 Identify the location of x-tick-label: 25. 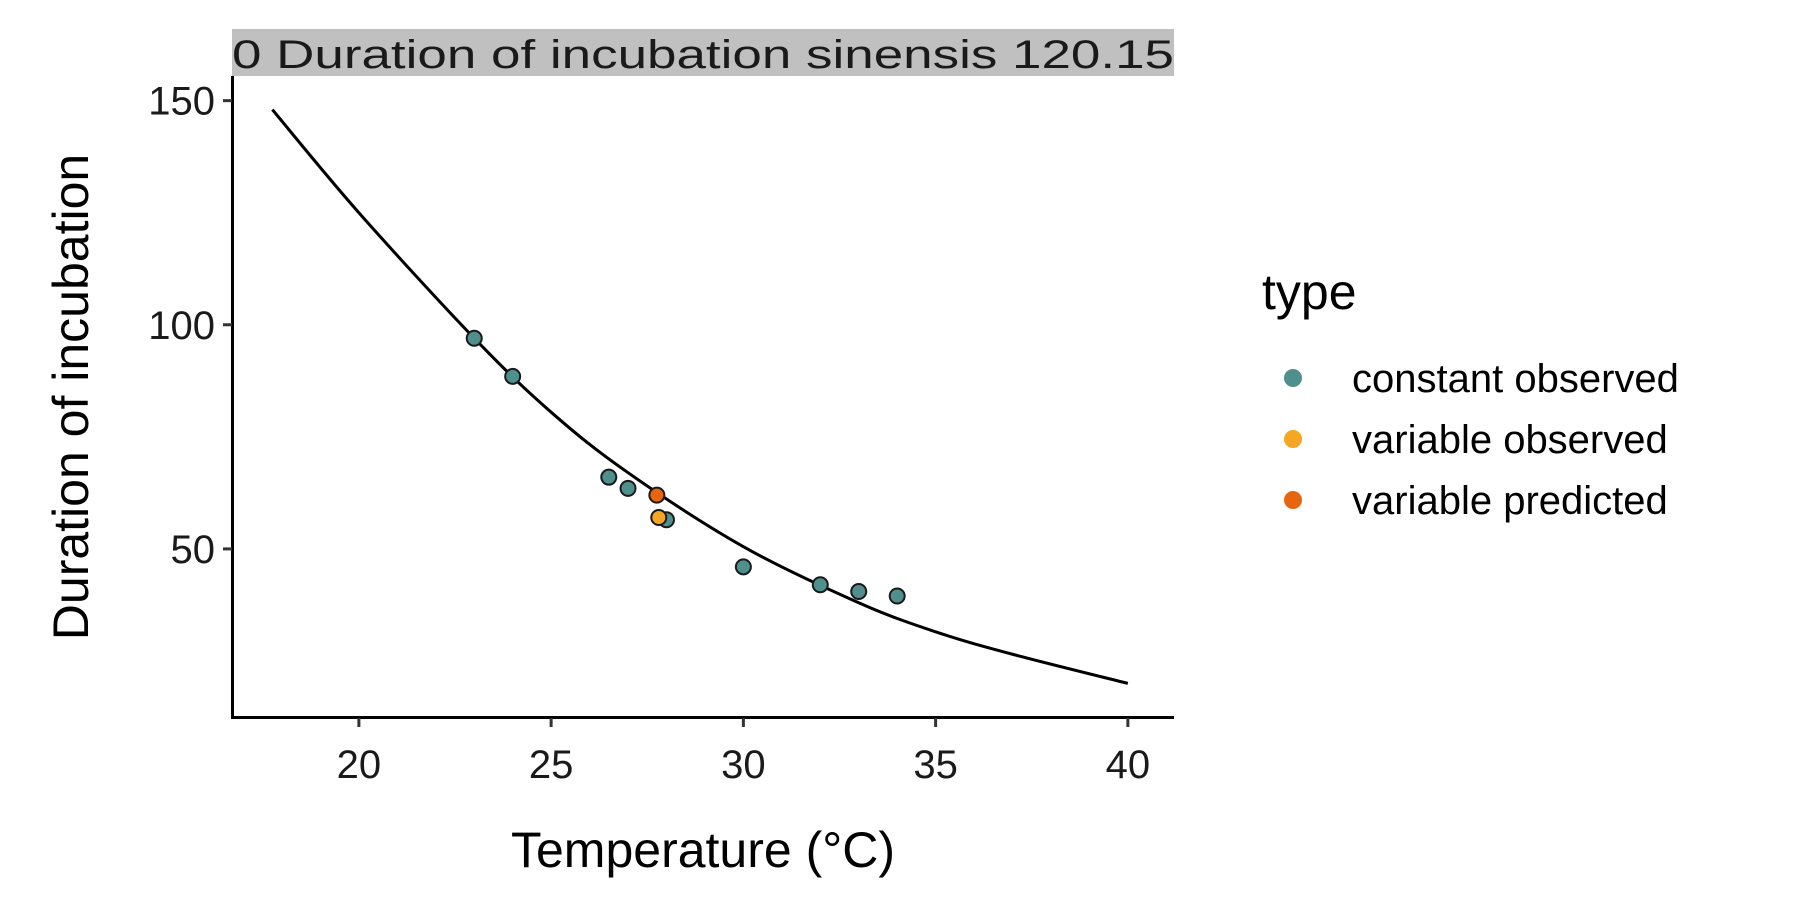
(551, 765).